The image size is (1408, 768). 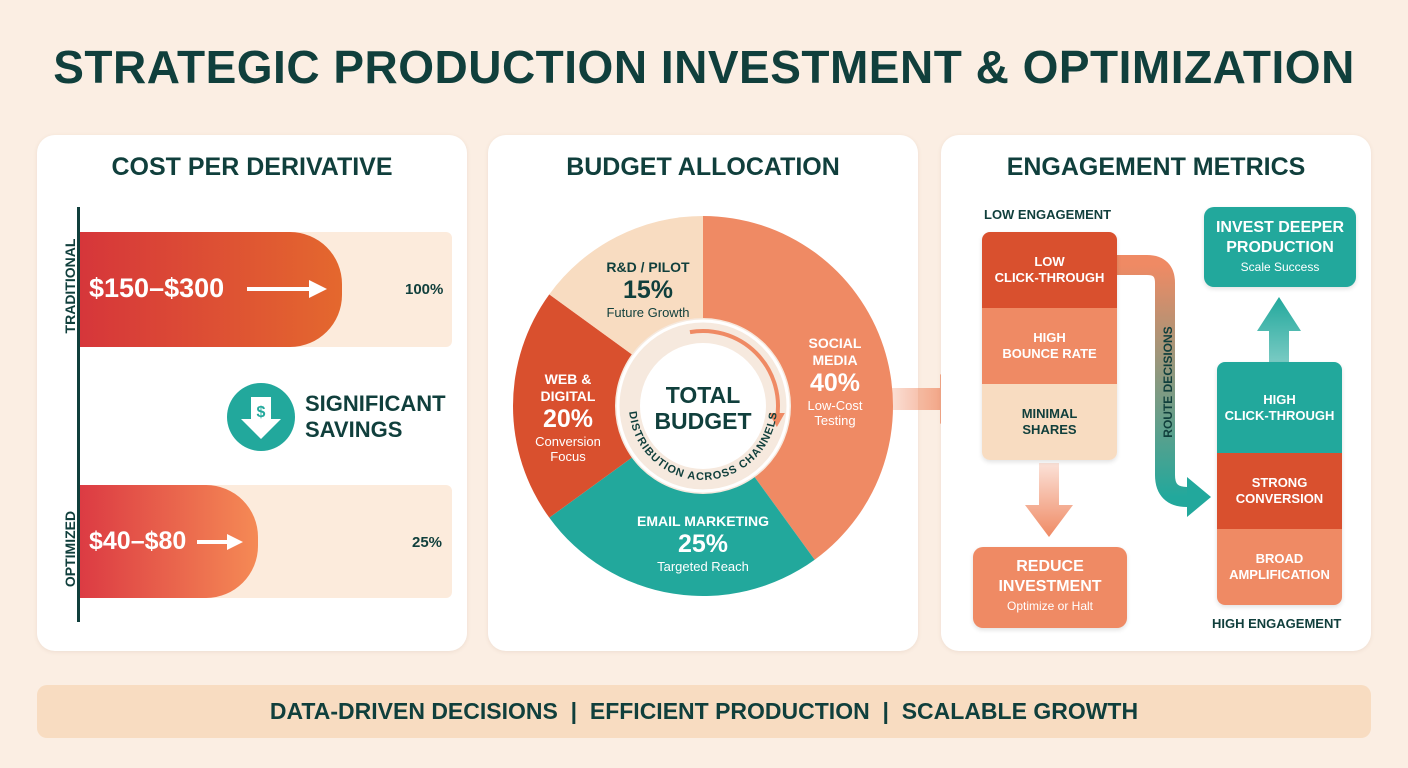 I want to click on shares-l2: SHARES, so click(x=1049, y=429).